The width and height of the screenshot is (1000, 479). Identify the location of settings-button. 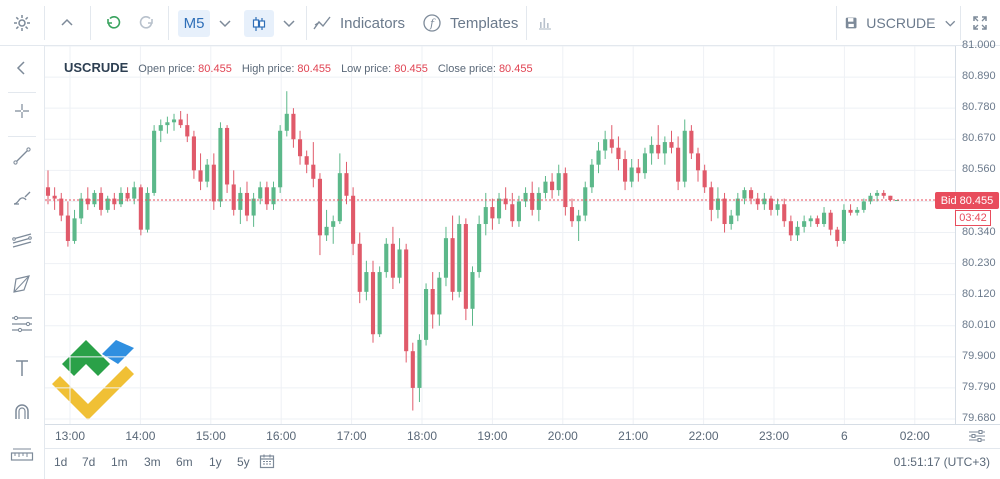
(22, 23).